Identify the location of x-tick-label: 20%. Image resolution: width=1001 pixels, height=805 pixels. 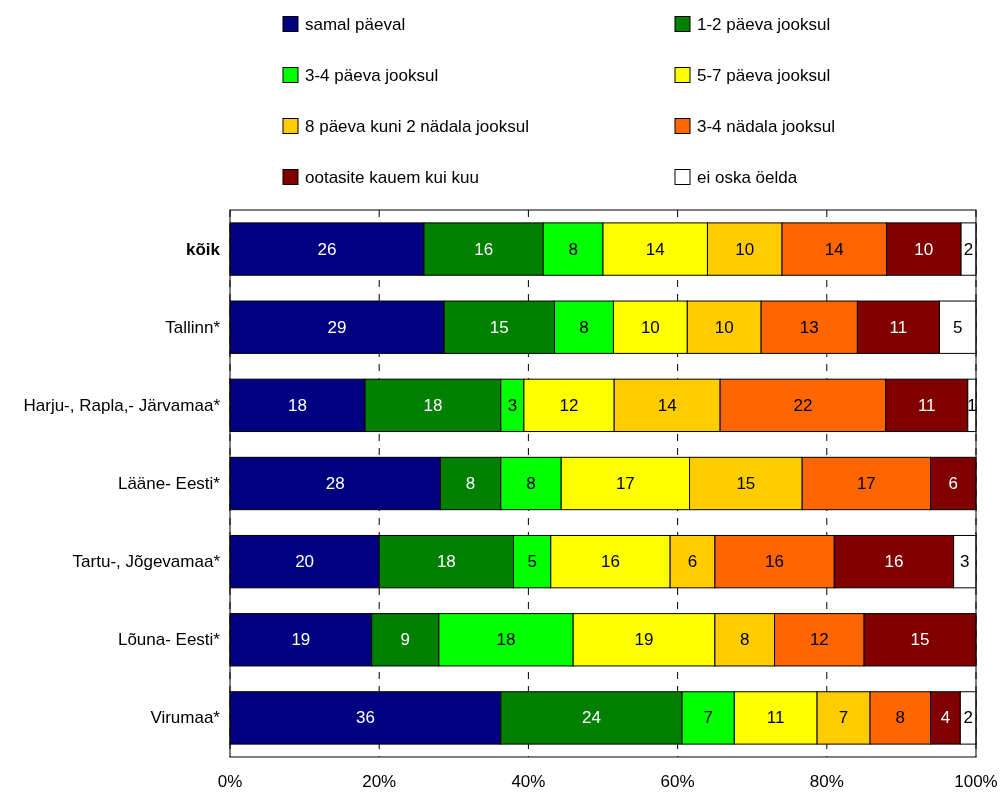
(379, 781).